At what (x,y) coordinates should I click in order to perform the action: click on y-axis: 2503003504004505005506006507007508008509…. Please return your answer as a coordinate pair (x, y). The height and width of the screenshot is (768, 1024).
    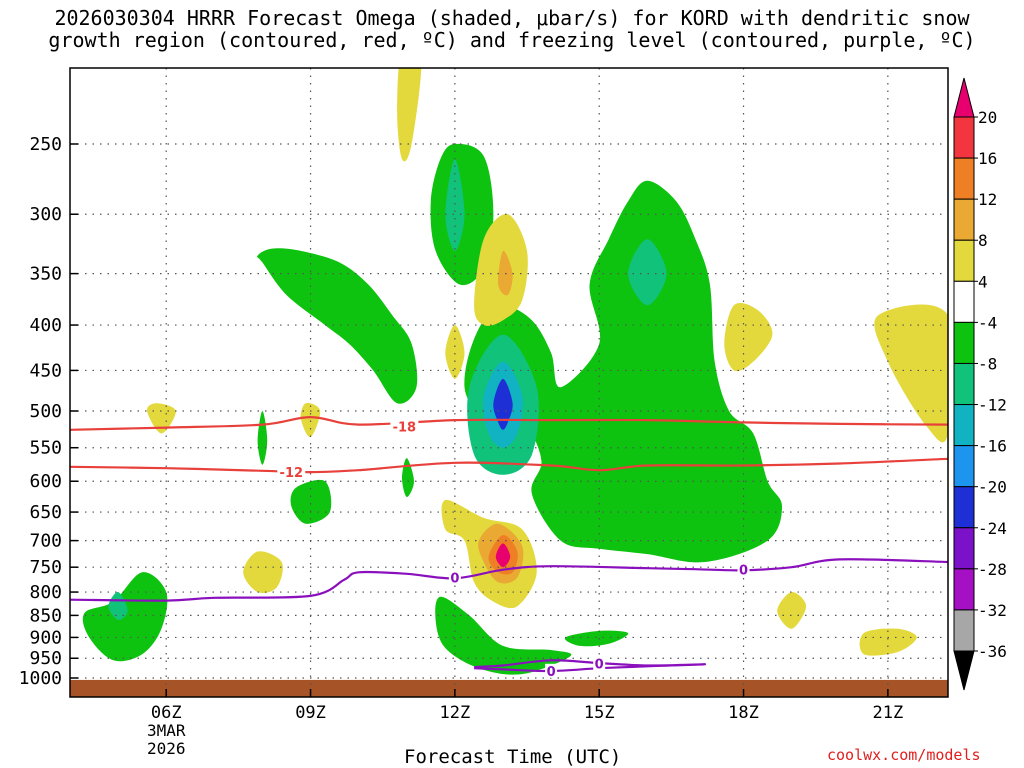
    Looking at the image, I should click on (48, 411).